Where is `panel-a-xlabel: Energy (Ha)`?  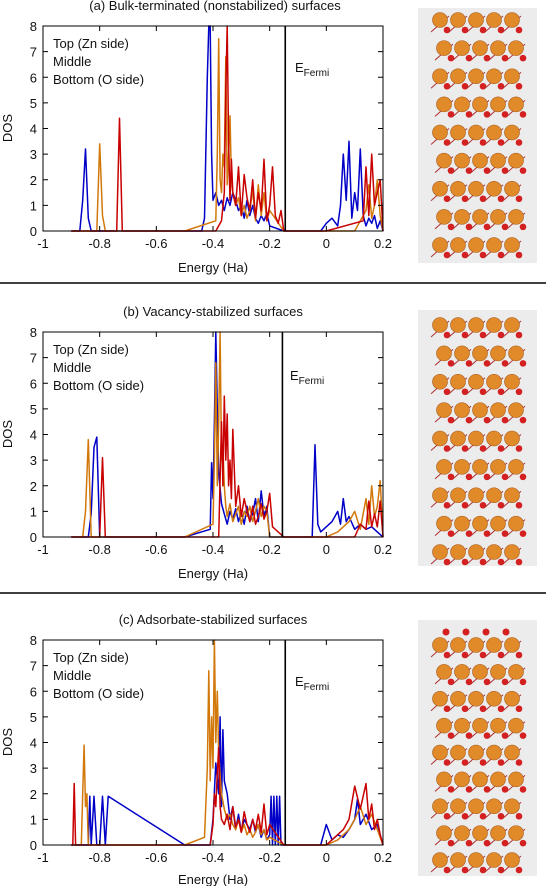 panel-a-xlabel: Energy (Ha) is located at coordinates (213, 267).